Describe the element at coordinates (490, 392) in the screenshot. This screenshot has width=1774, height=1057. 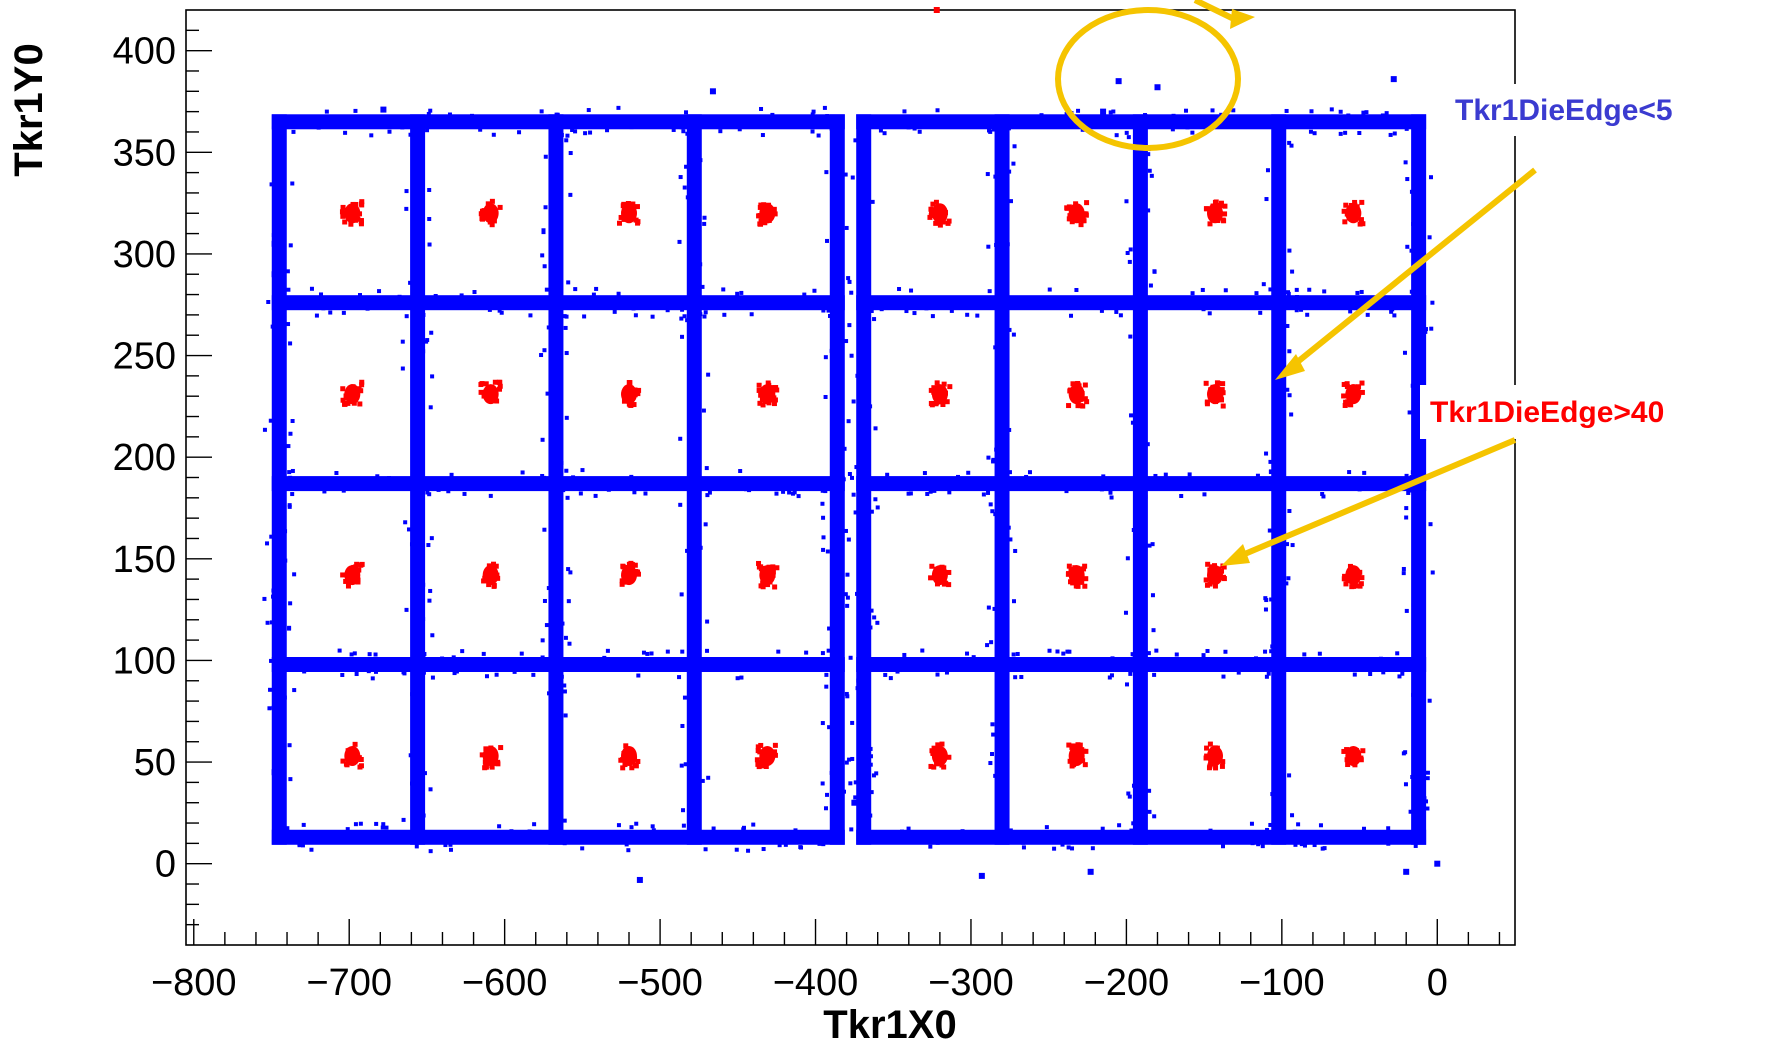
I see `center-cluster` at that location.